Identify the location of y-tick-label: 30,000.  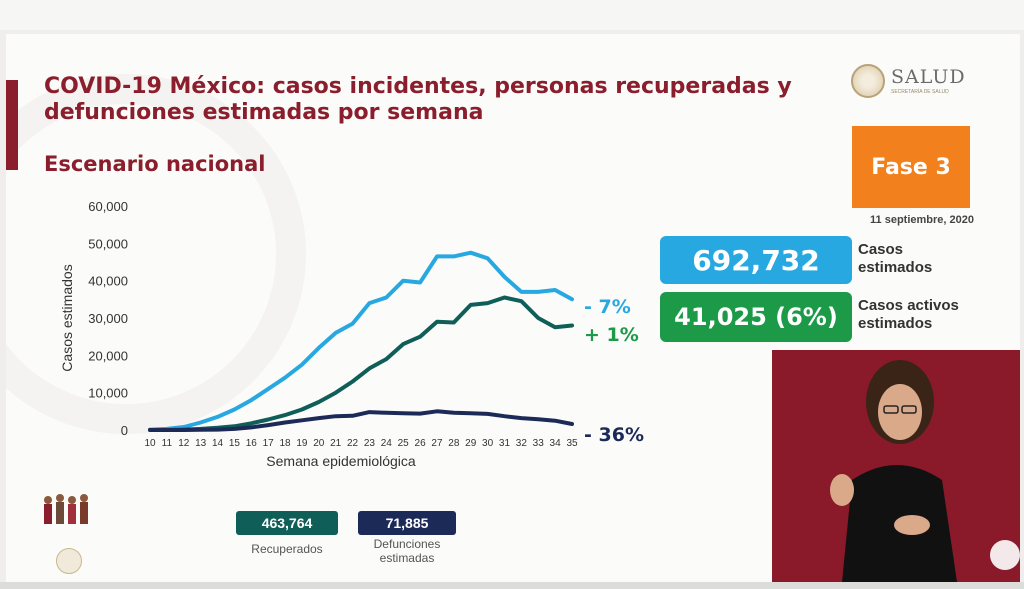
(108, 318).